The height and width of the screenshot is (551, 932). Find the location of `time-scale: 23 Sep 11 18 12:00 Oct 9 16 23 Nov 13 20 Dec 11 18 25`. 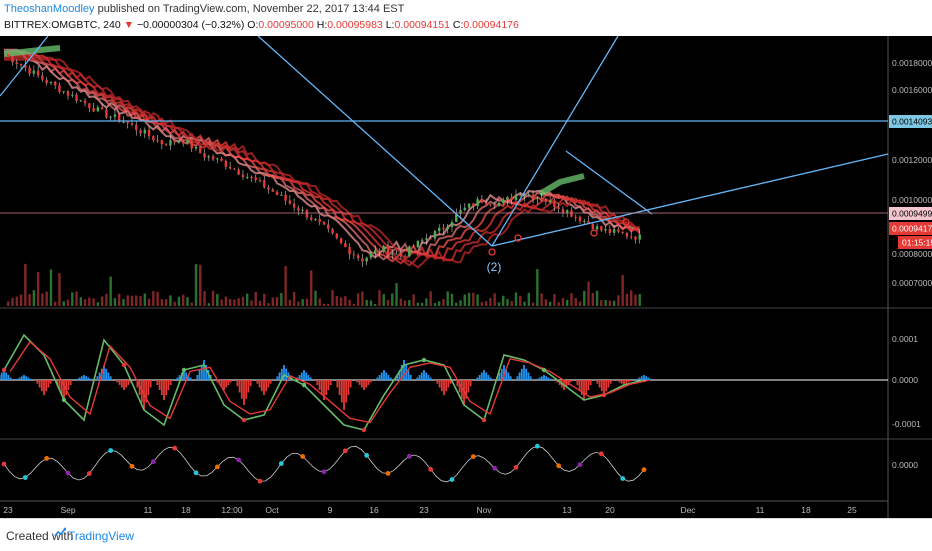

time-scale: 23 Sep 11 18 12:00 Oct 9 16 23 Nov 13 20 Dec 11 18 25 is located at coordinates (430, 510).